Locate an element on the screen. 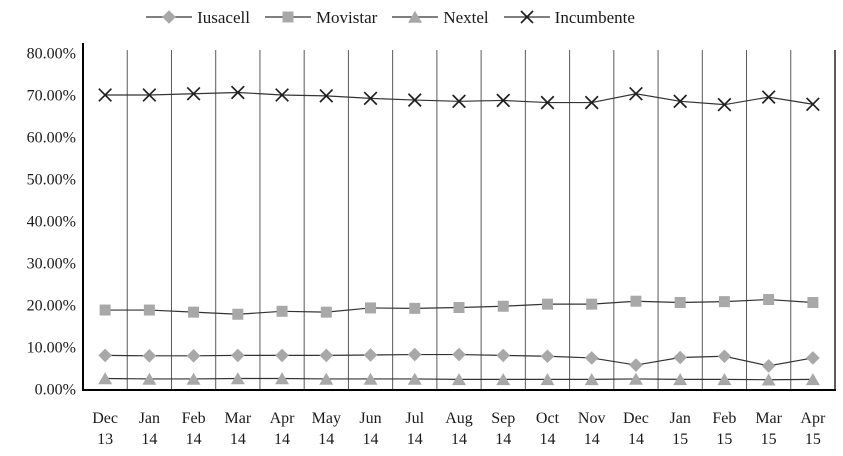  x-tick-month-label: Oct is located at coordinates (548, 418).